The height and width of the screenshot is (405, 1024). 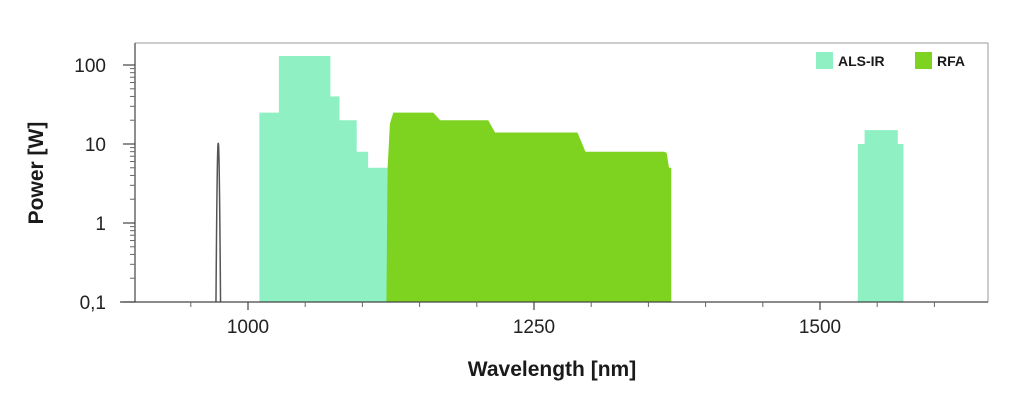 What do you see at coordinates (820, 327) in the screenshot?
I see `x-tick-label-1500: 1500` at bounding box center [820, 327].